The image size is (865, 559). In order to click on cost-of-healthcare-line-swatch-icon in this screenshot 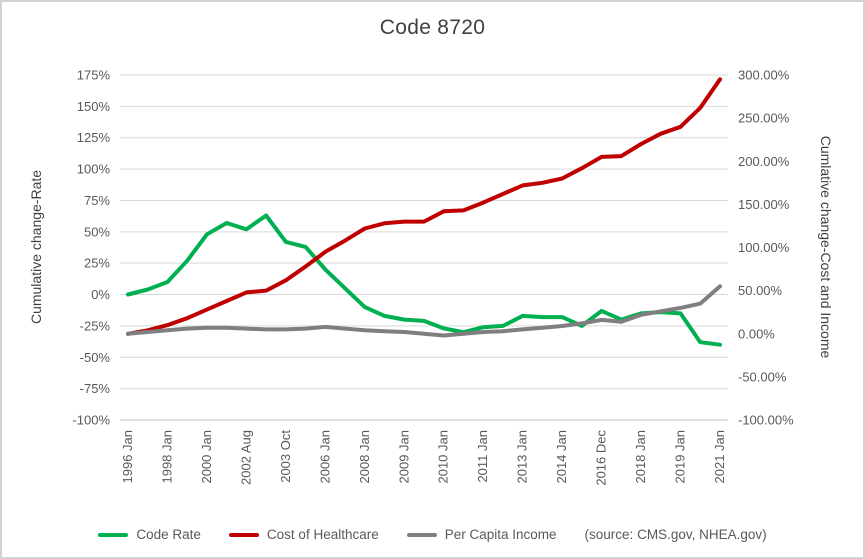, I will do `click(243, 534)`.